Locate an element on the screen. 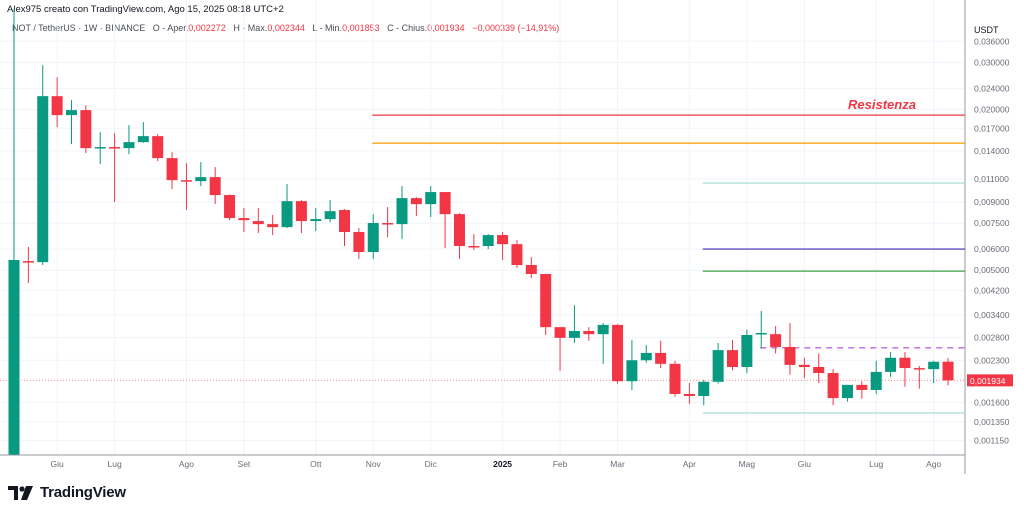 The image size is (1024, 514). y-tick-label: 0,014000 is located at coordinates (992, 151).